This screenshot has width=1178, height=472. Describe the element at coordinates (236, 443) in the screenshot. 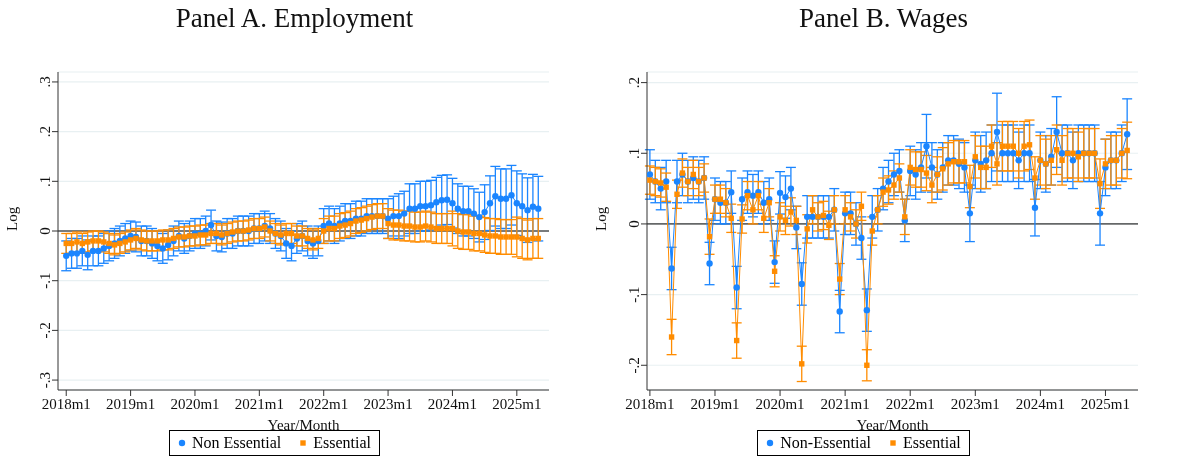

I see `legend-label: Non Essential` at that location.